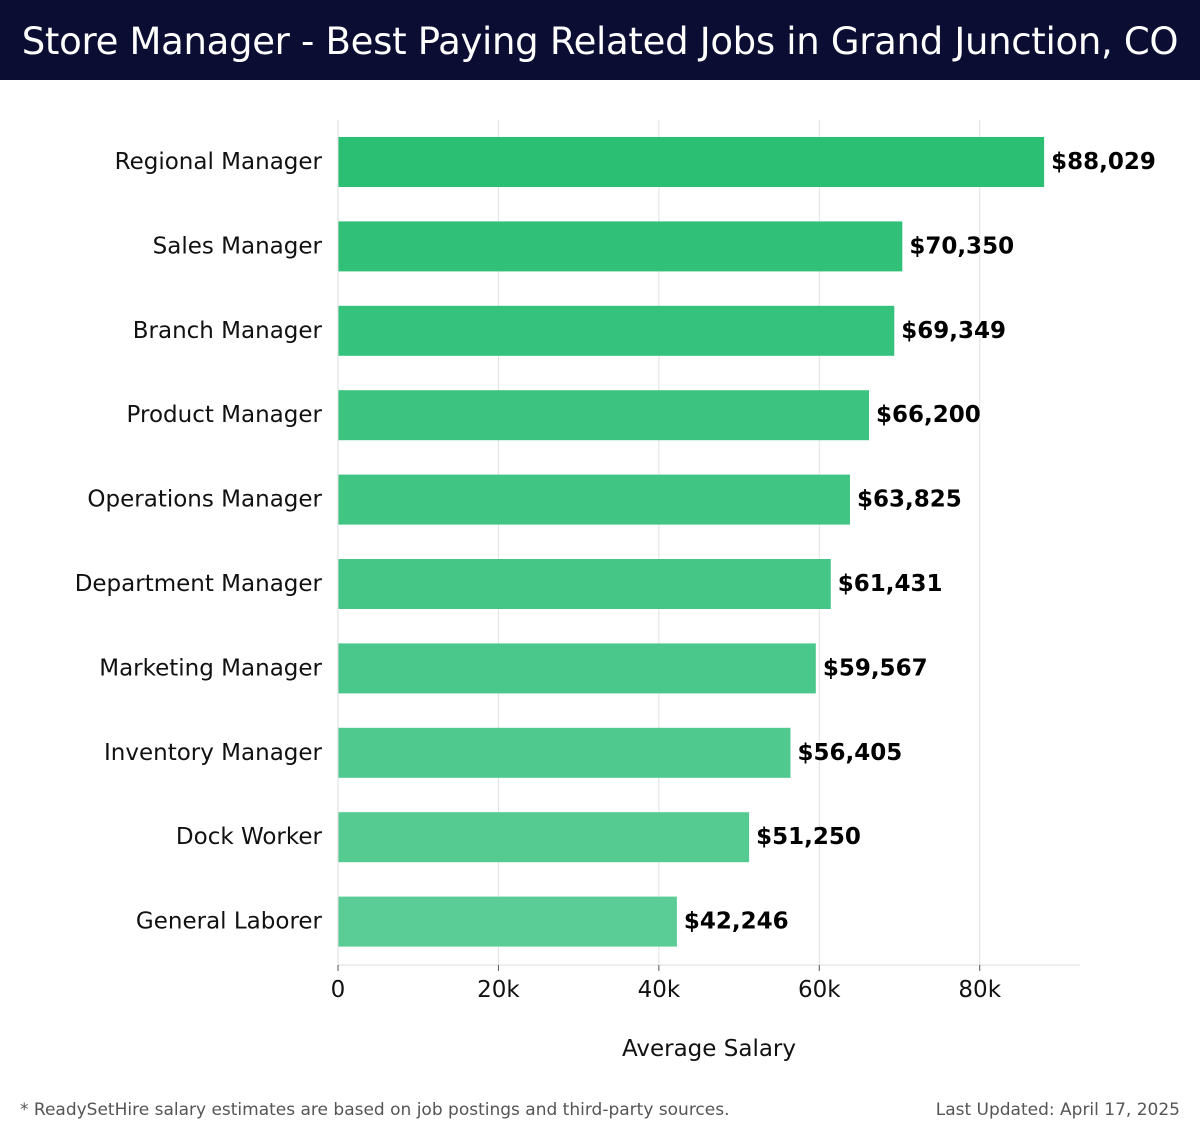  Describe the element at coordinates (213, 753) in the screenshot. I see `category-label: Inventory Manager` at that location.